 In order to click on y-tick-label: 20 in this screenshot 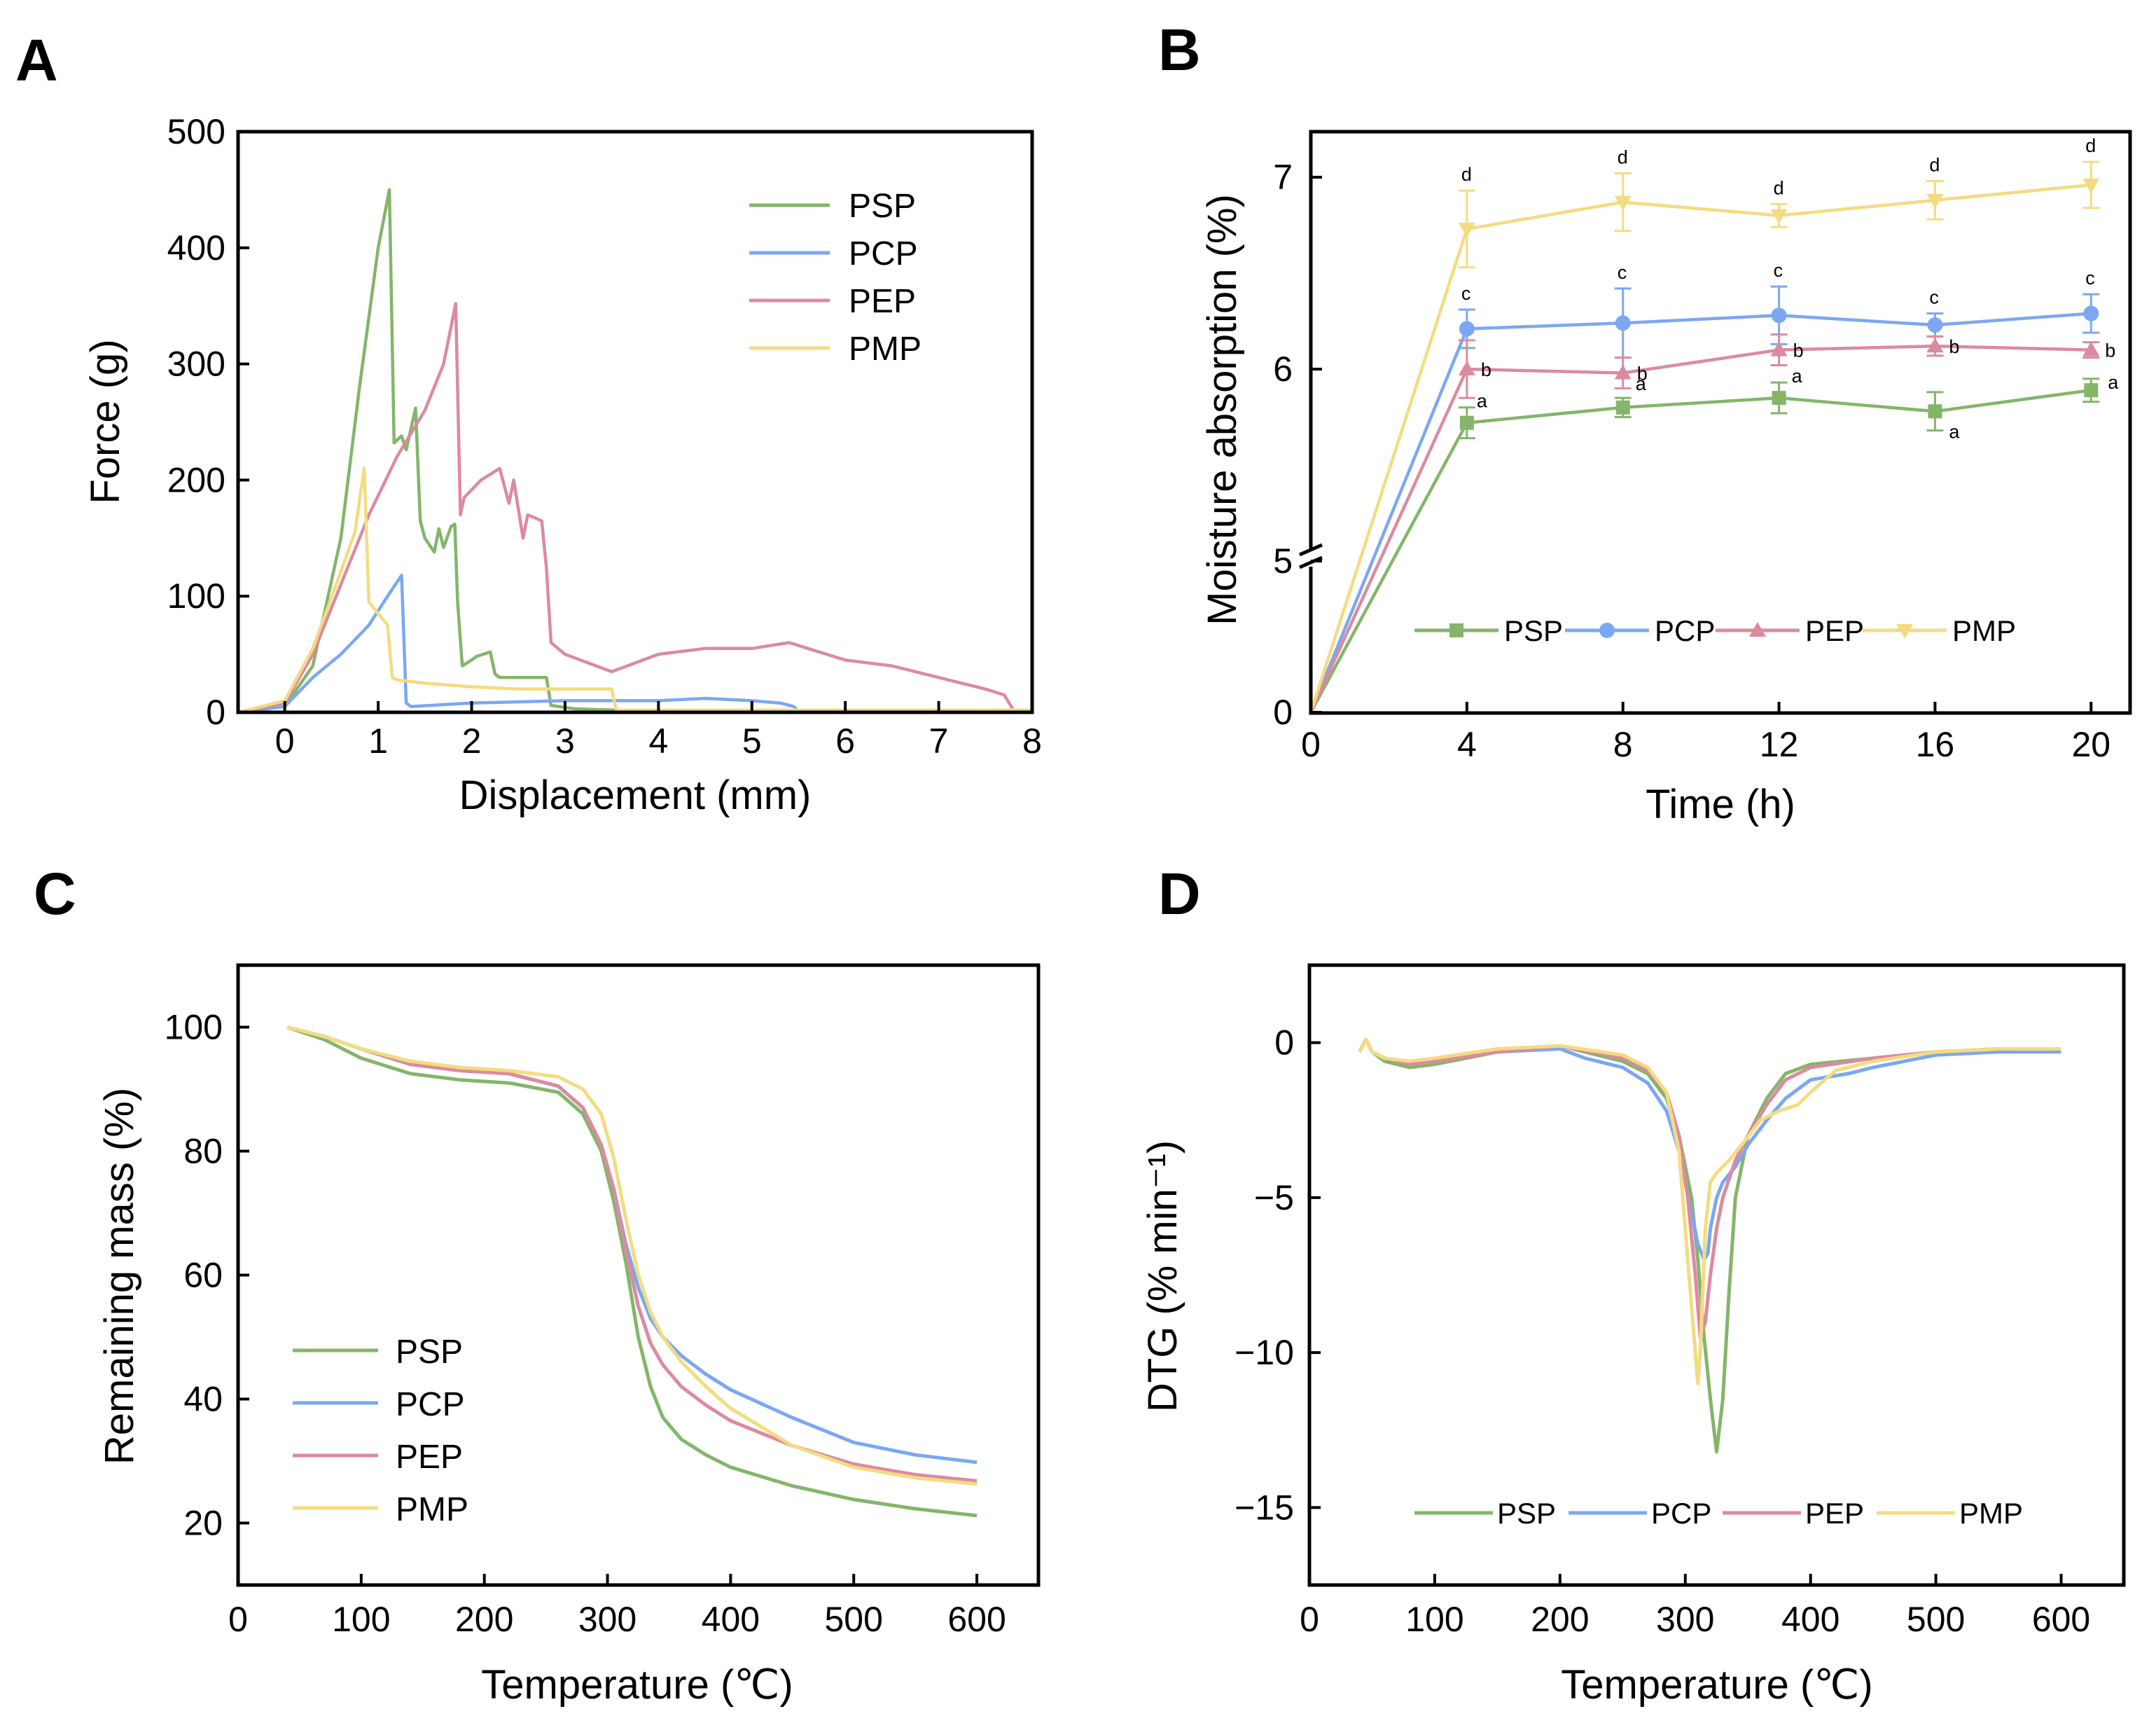, I will do `click(203, 1523)`.